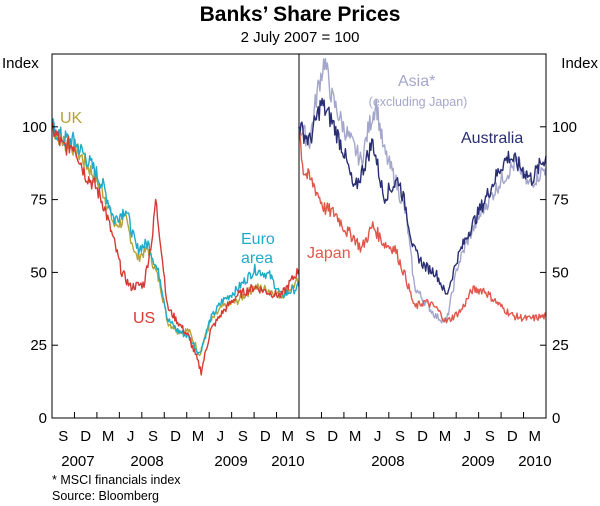  I want to click on series-label-us: US, so click(144, 318).